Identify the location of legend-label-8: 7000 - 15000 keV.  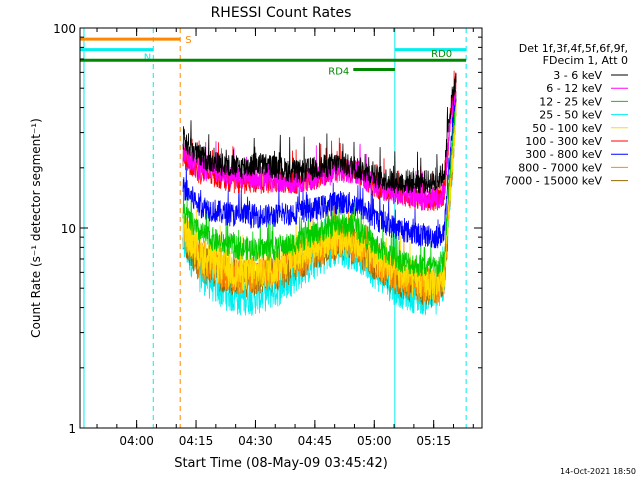
(553, 181).